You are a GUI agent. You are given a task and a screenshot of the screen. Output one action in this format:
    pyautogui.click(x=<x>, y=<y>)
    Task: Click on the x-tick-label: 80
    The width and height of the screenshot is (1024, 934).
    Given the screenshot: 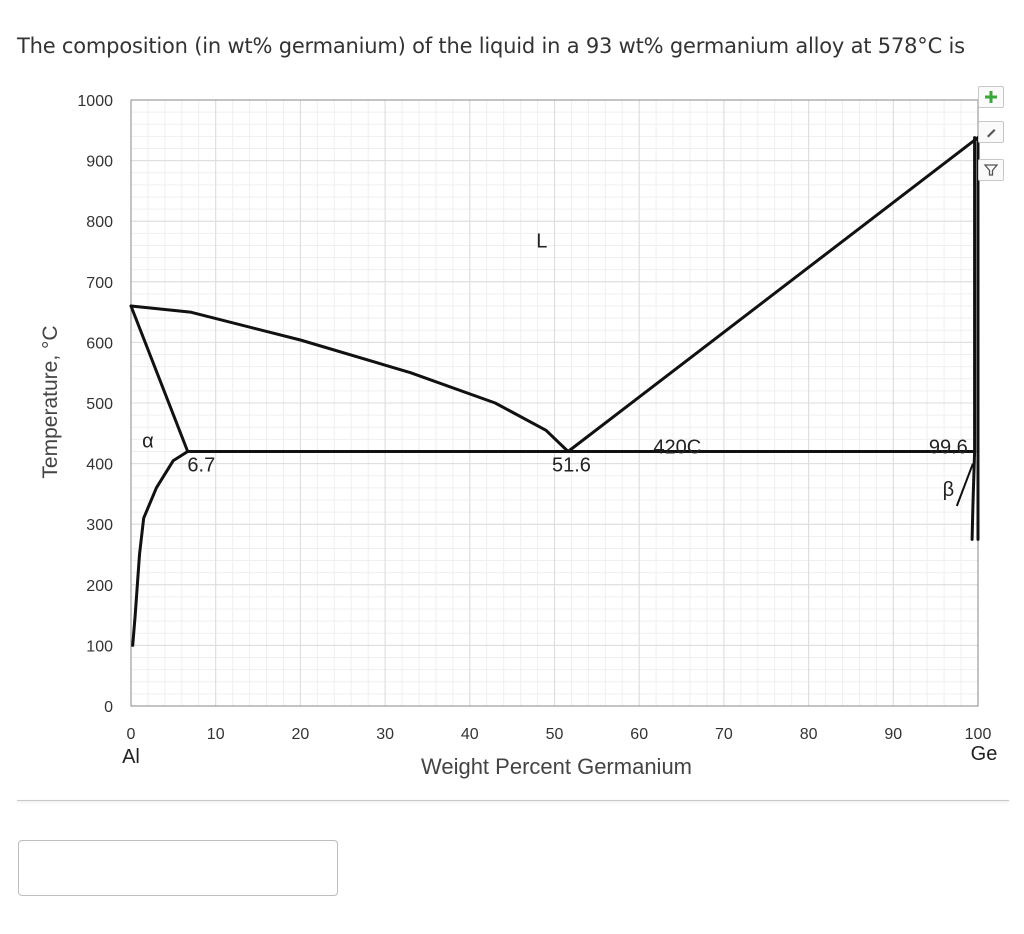 What is the action you would take?
    pyautogui.click(x=809, y=734)
    